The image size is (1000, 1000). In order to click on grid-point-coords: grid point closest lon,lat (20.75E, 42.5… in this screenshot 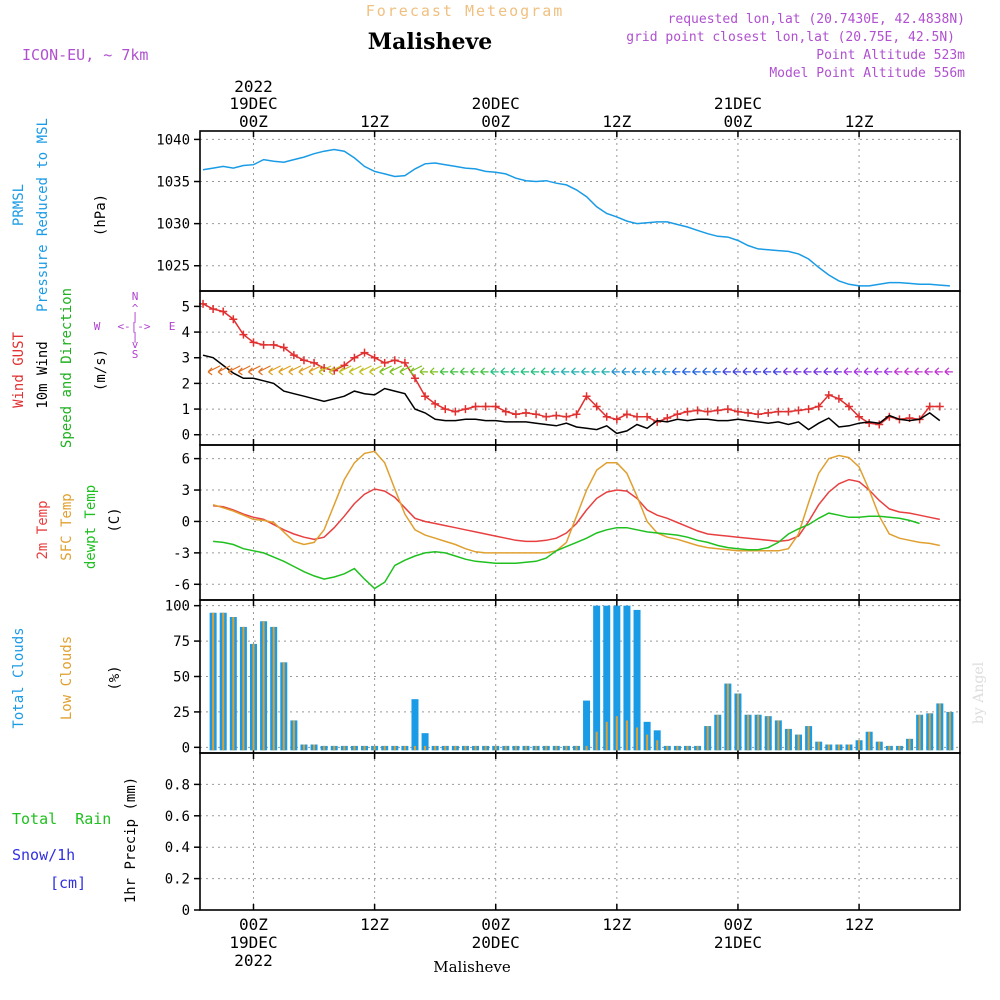, I will do `click(790, 37)`.